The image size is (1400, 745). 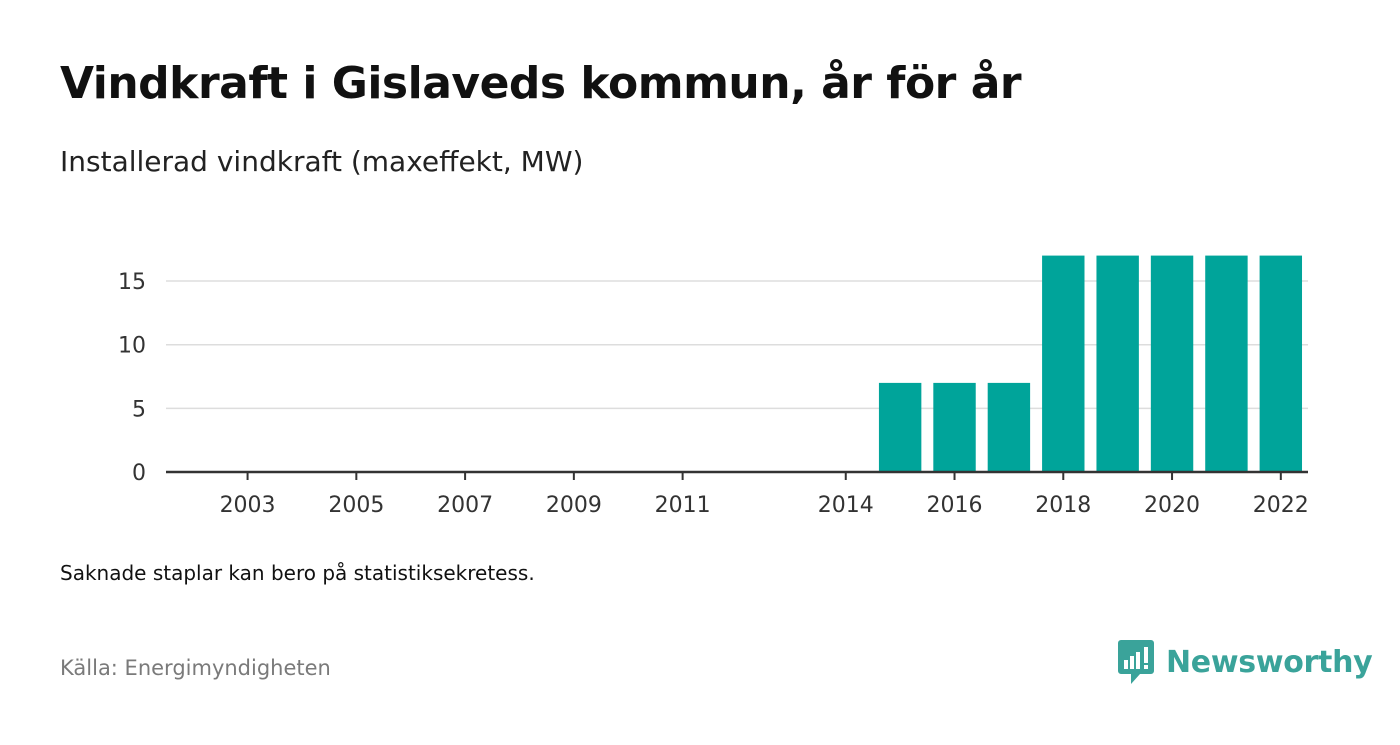 I want to click on bar-2018, so click(x=1063, y=363).